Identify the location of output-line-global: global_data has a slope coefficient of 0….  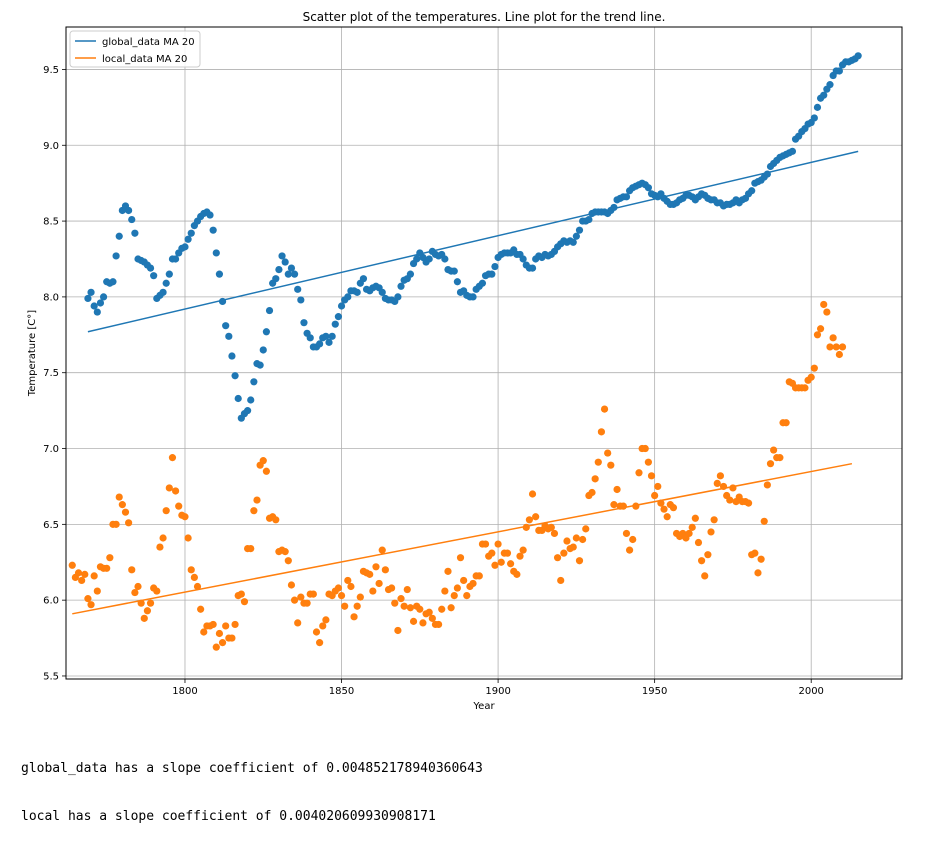
(252, 768).